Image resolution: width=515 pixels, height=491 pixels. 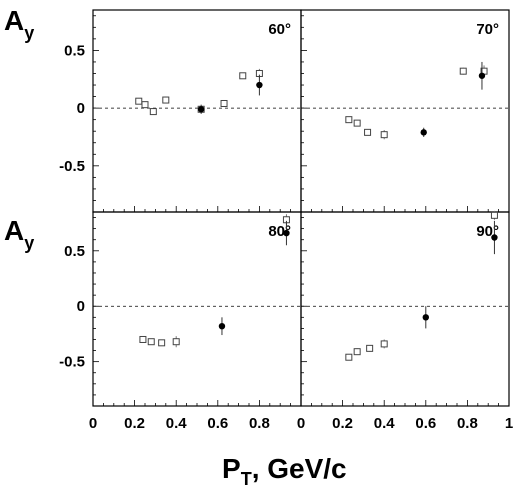 What do you see at coordinates (19, 234) in the screenshot?
I see `ylabel-bottom: Ay` at bounding box center [19, 234].